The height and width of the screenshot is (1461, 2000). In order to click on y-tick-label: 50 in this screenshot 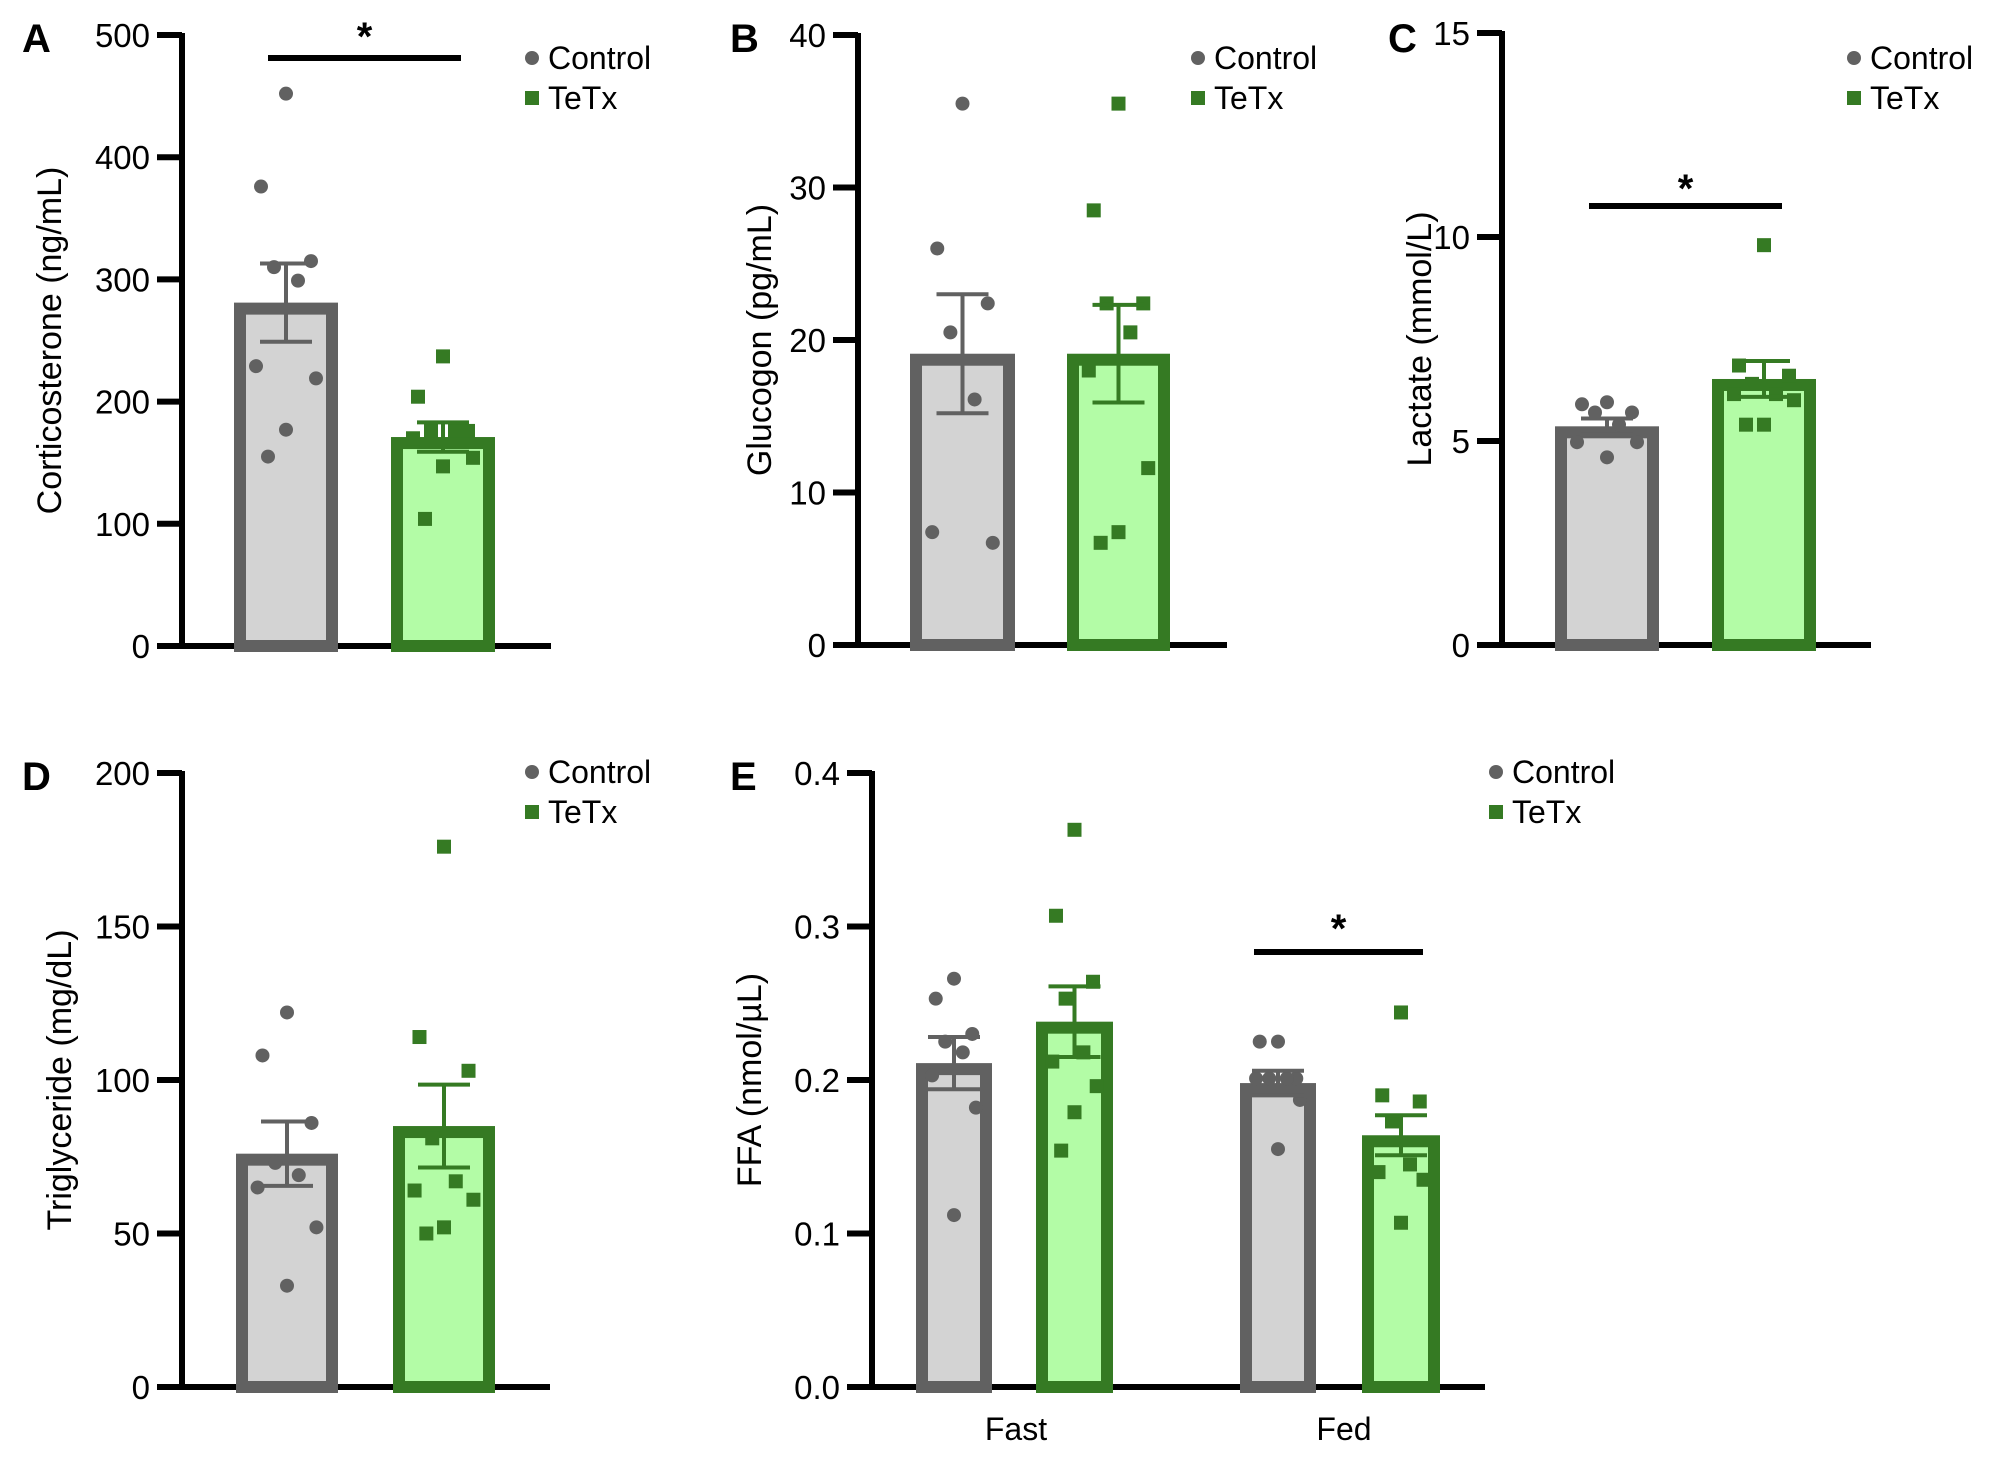, I will do `click(131, 1234)`.